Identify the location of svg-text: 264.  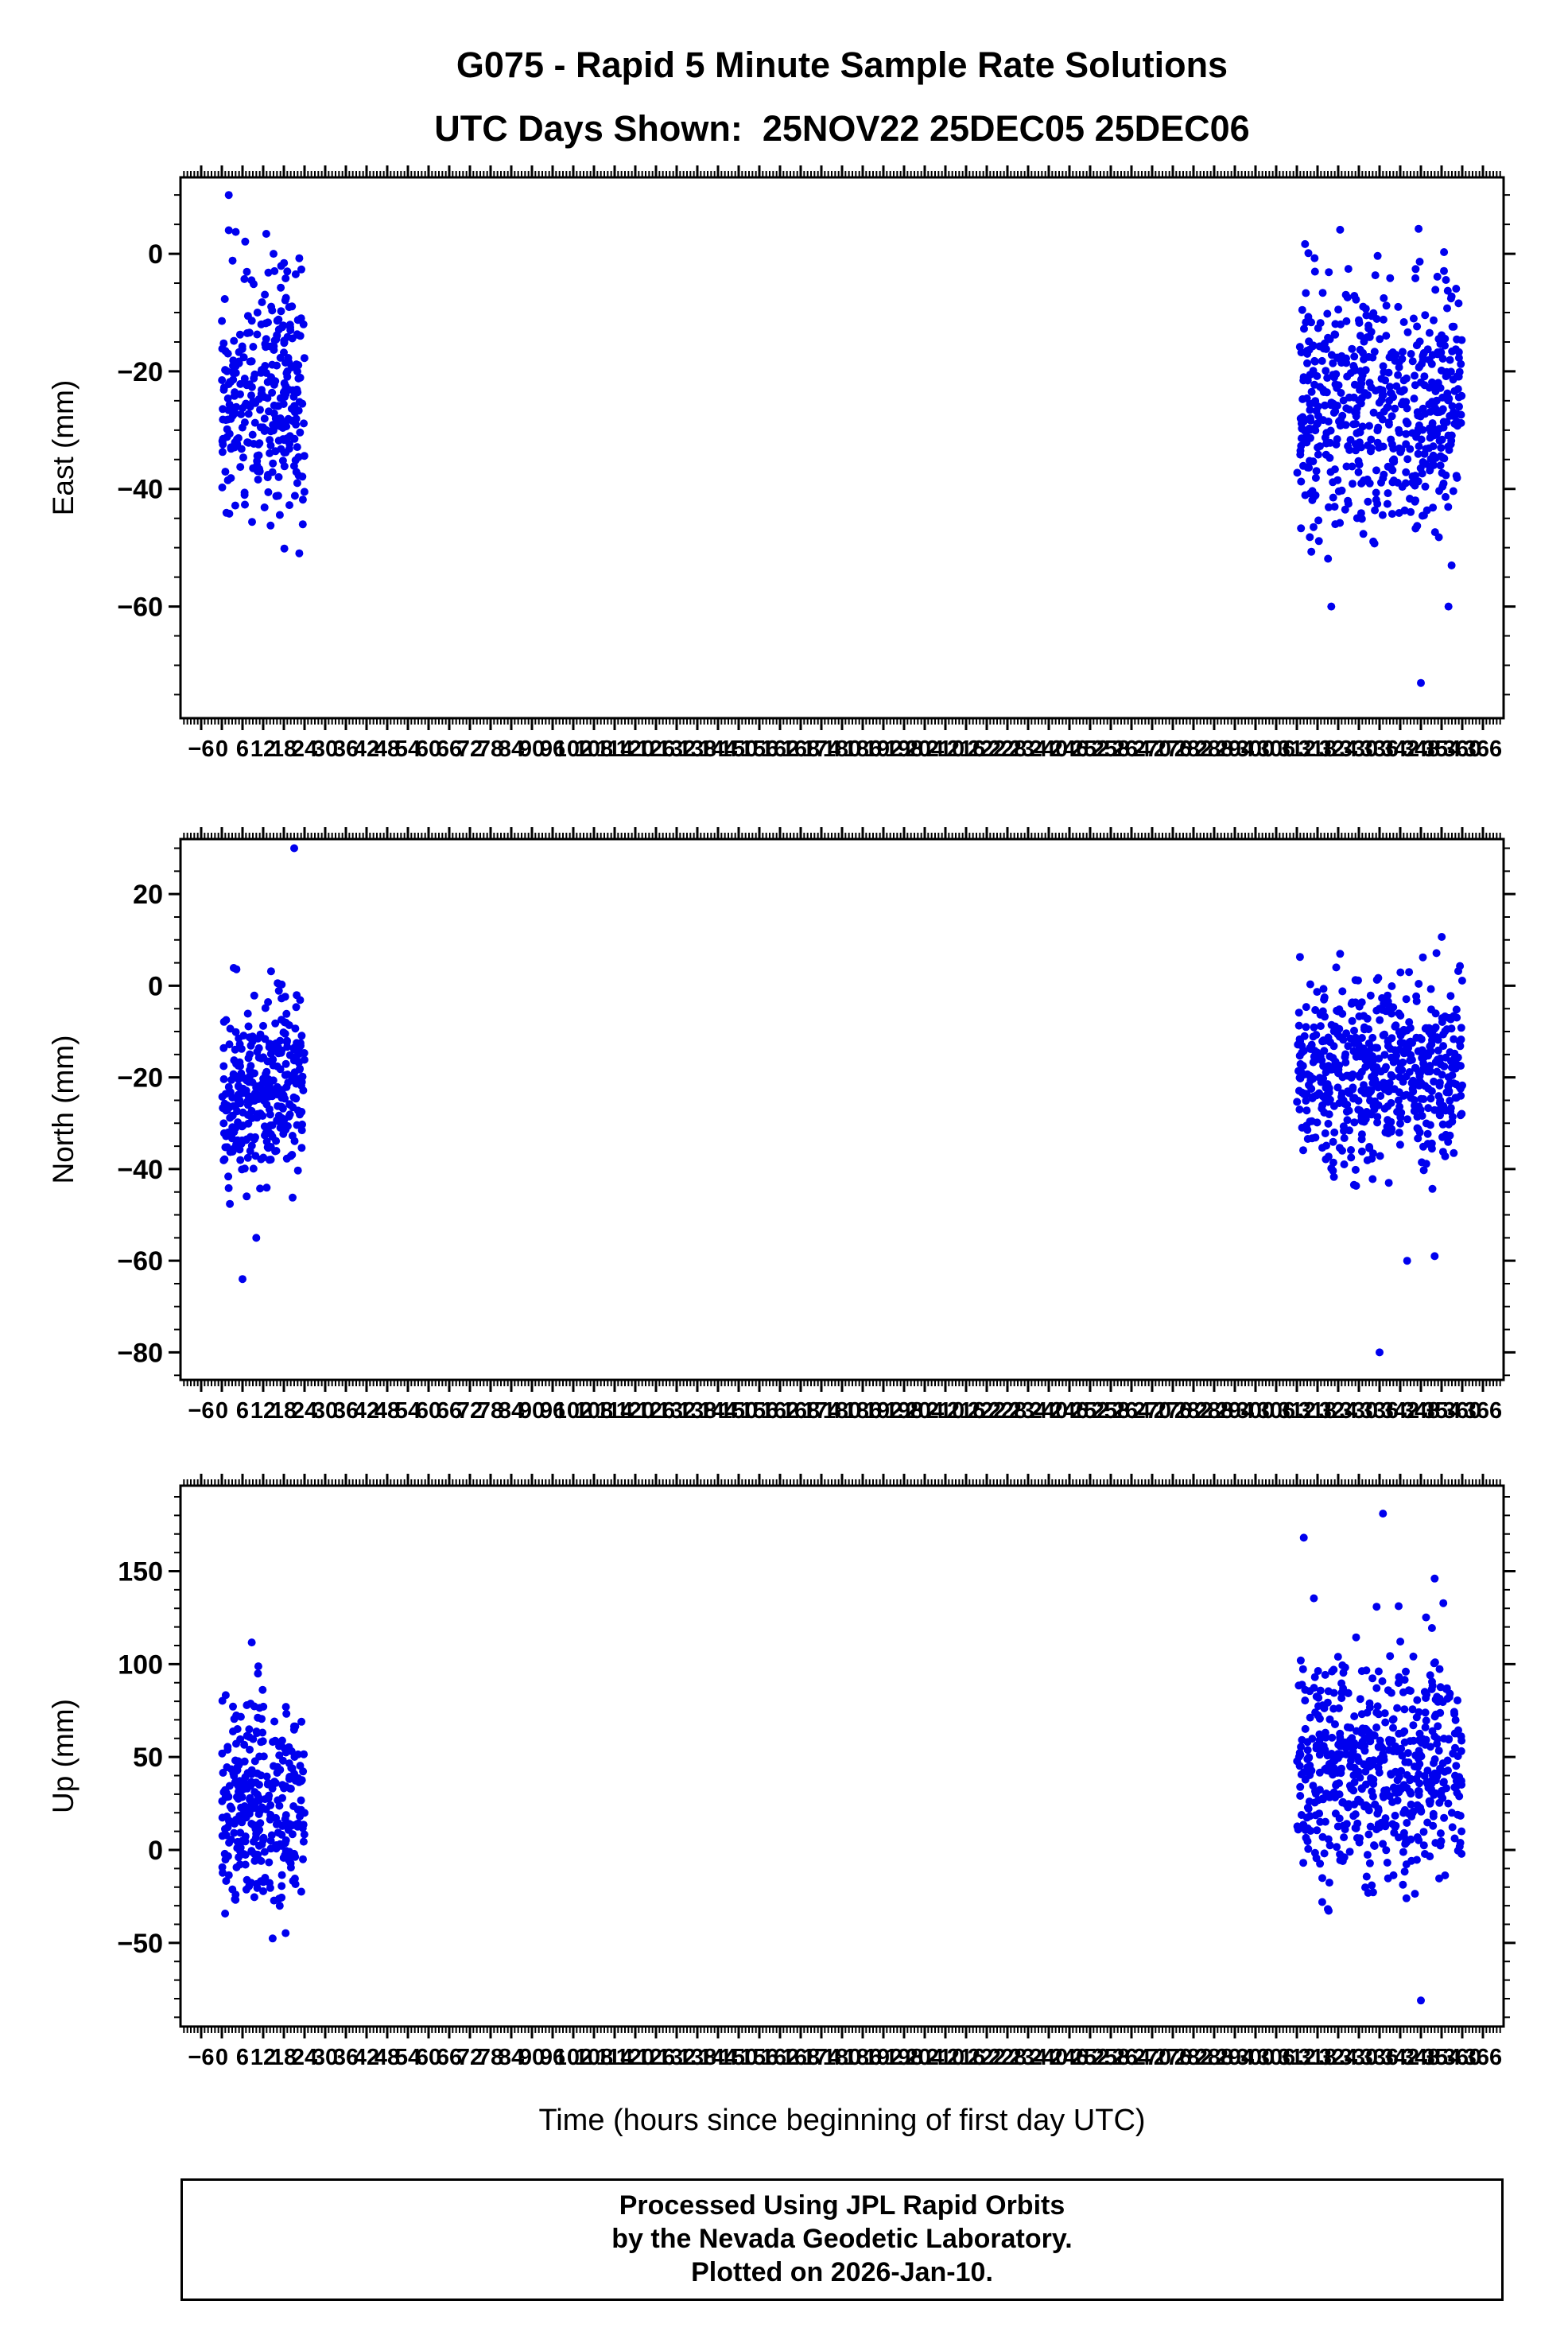
(1131, 749).